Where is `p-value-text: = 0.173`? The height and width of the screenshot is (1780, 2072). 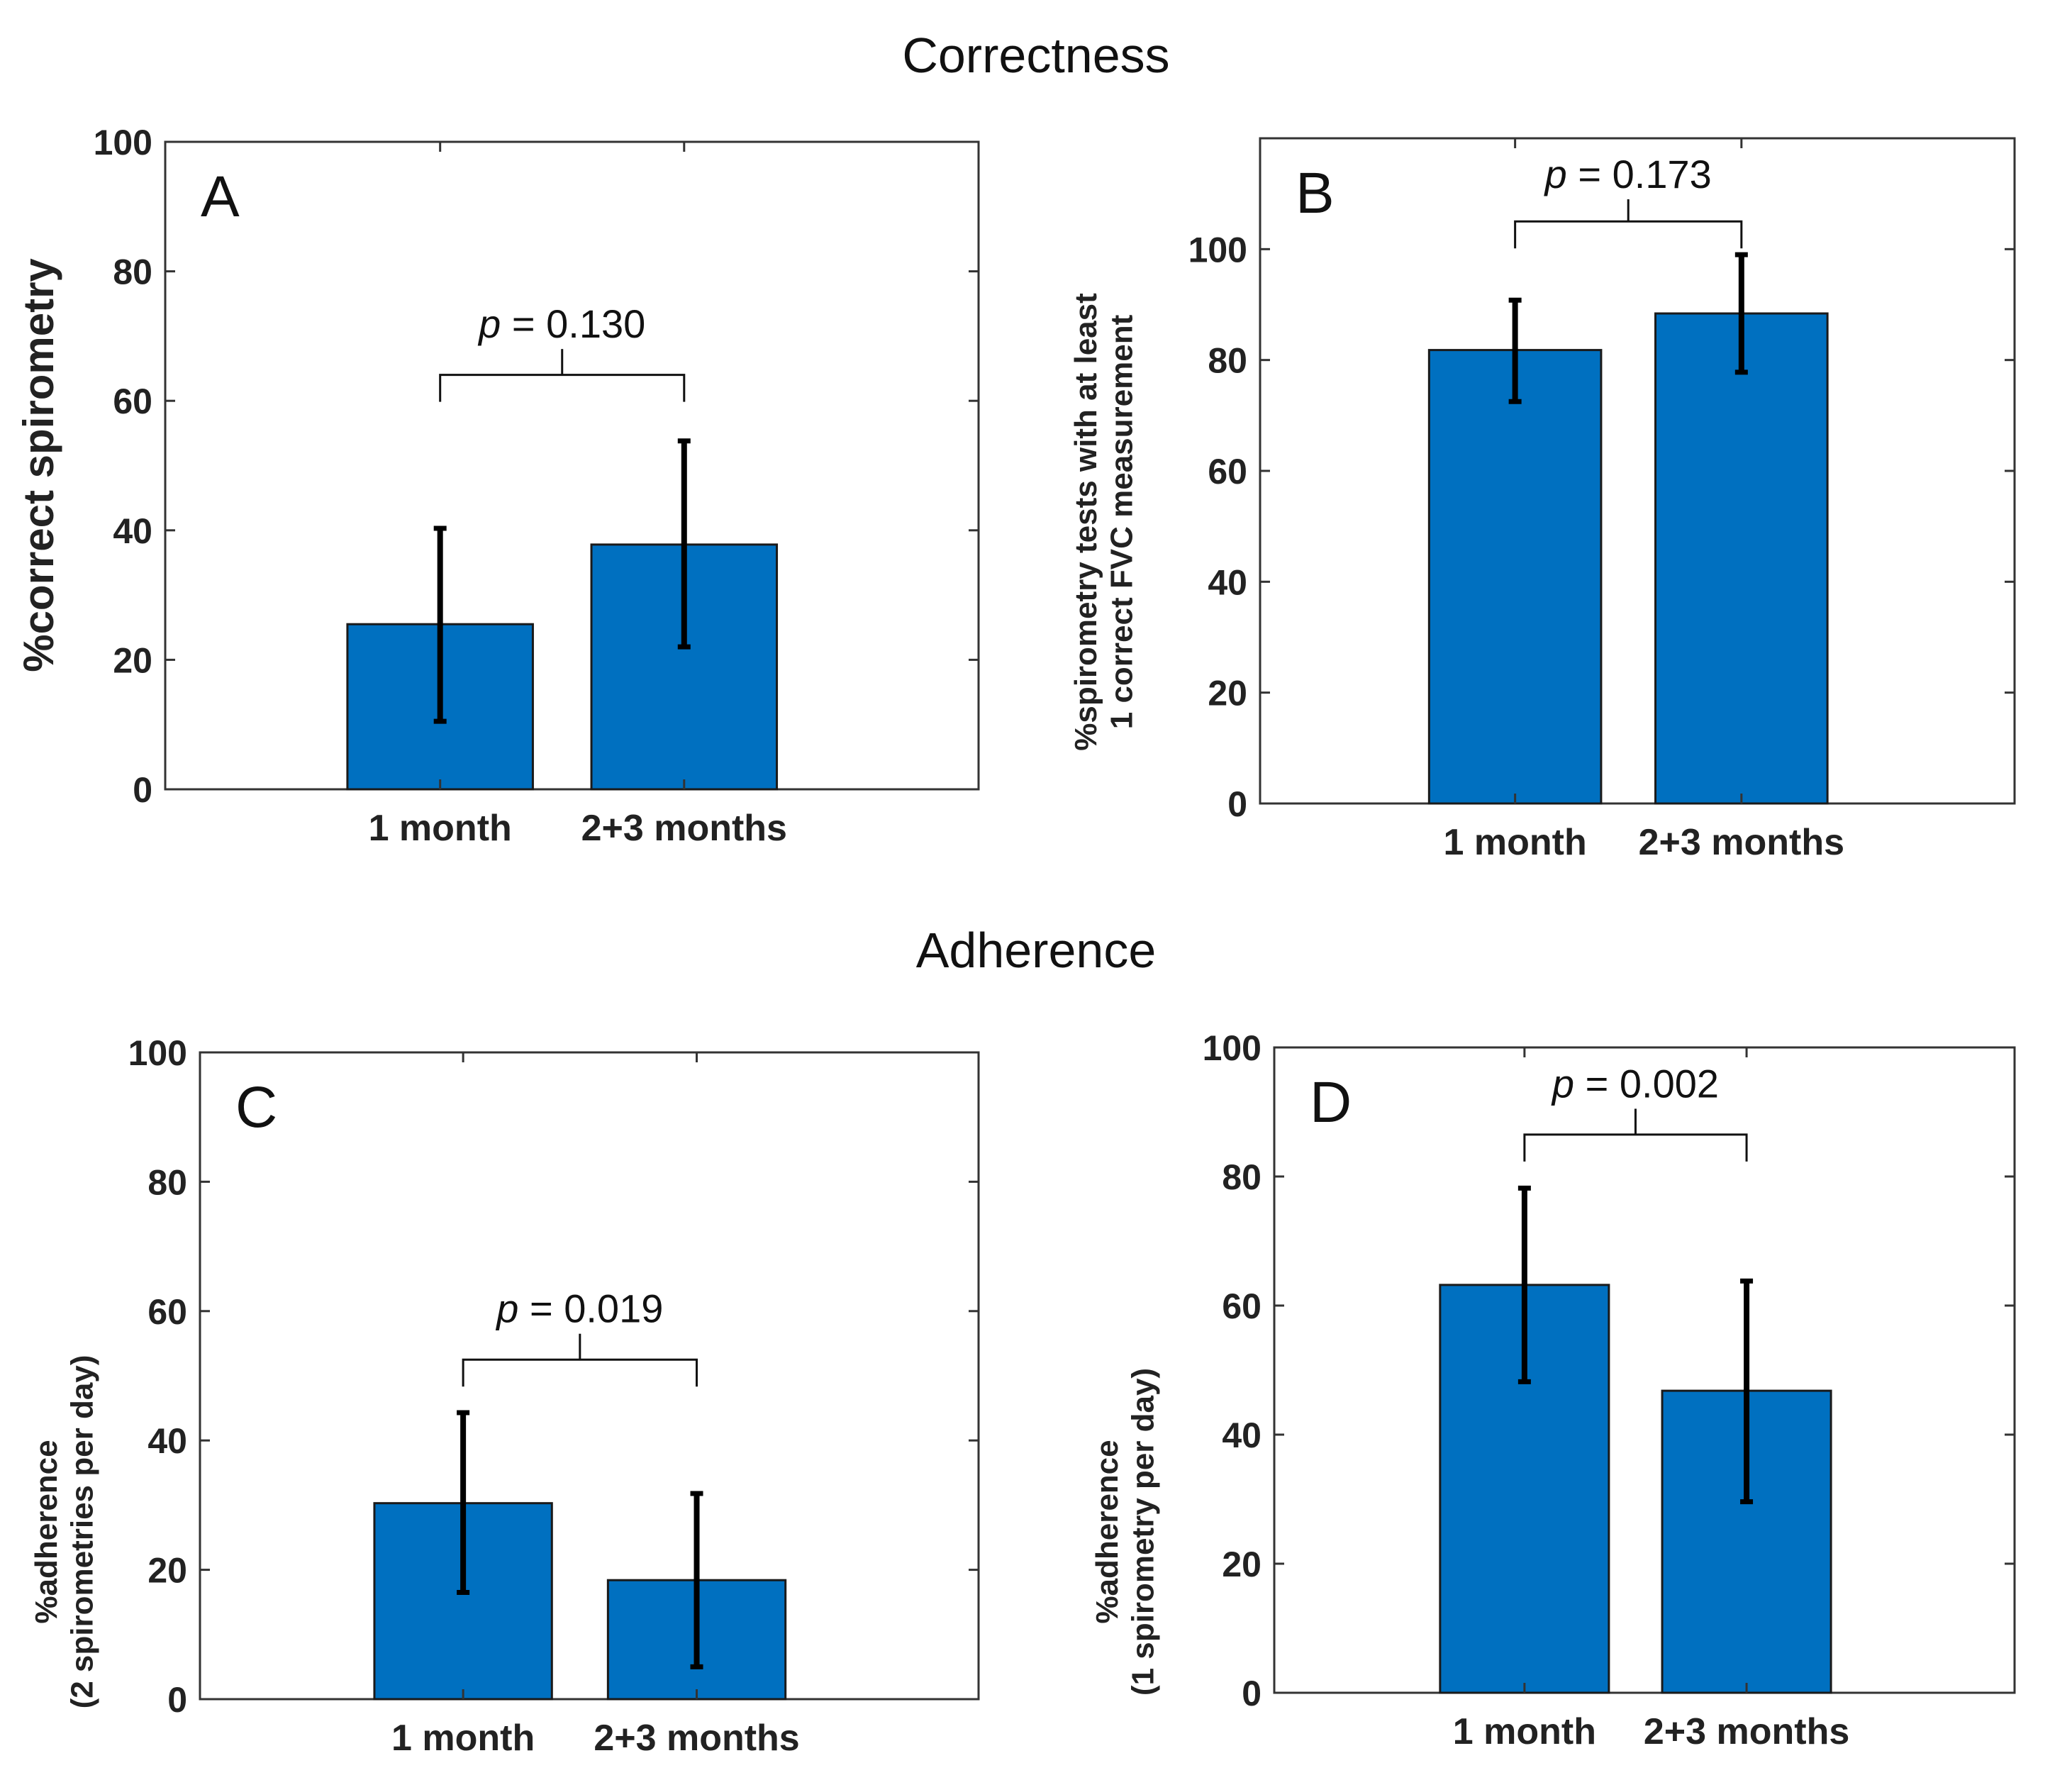
p-value-text: = 0.173 is located at coordinates (1639, 174).